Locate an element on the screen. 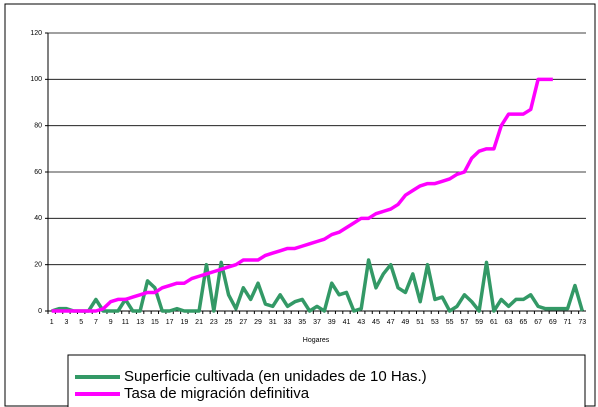  x-axis-label: Hogares is located at coordinates (316, 340).